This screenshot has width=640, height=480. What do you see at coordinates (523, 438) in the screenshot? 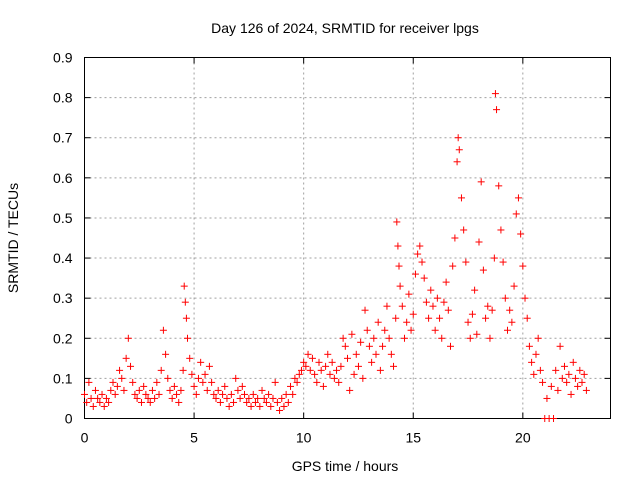
I see `x-tick-label: 20` at bounding box center [523, 438].